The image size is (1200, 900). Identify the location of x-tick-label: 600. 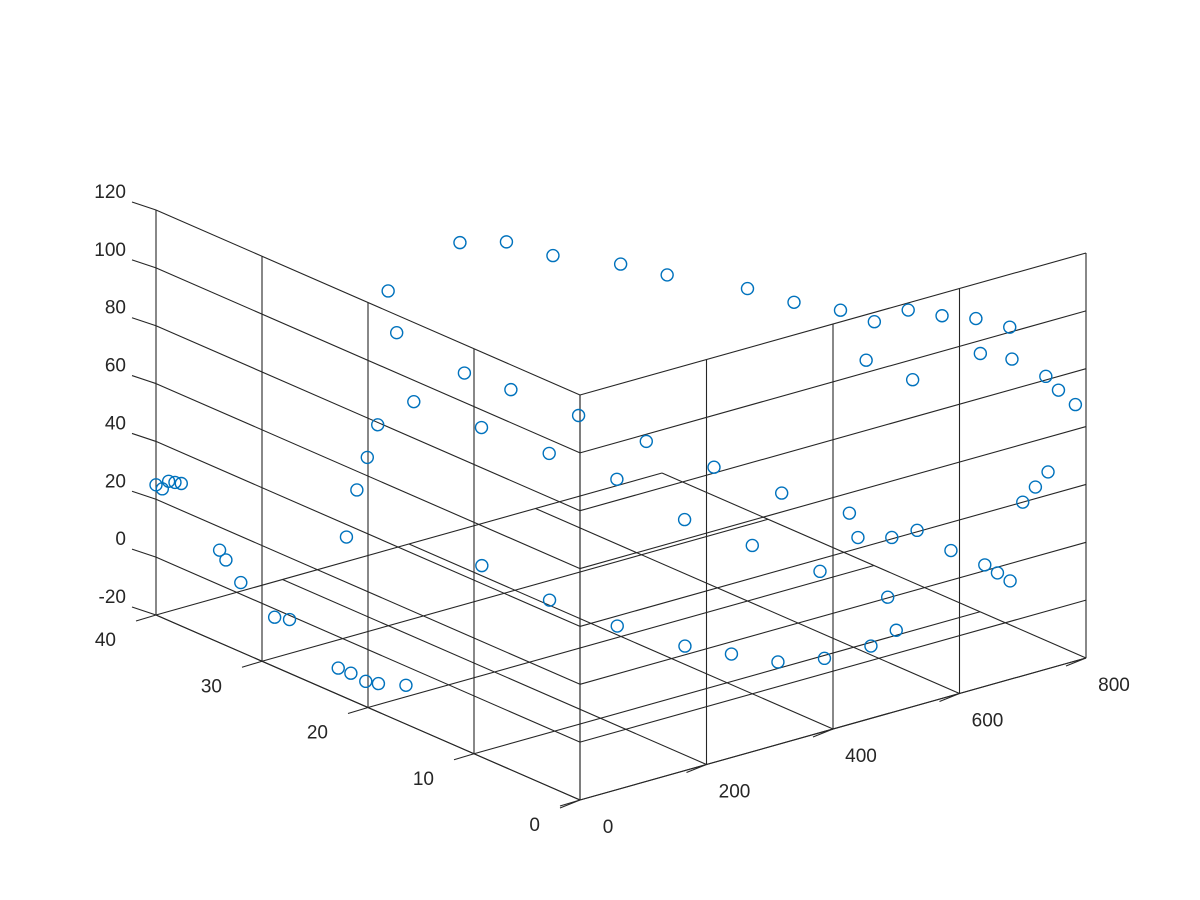
(988, 721).